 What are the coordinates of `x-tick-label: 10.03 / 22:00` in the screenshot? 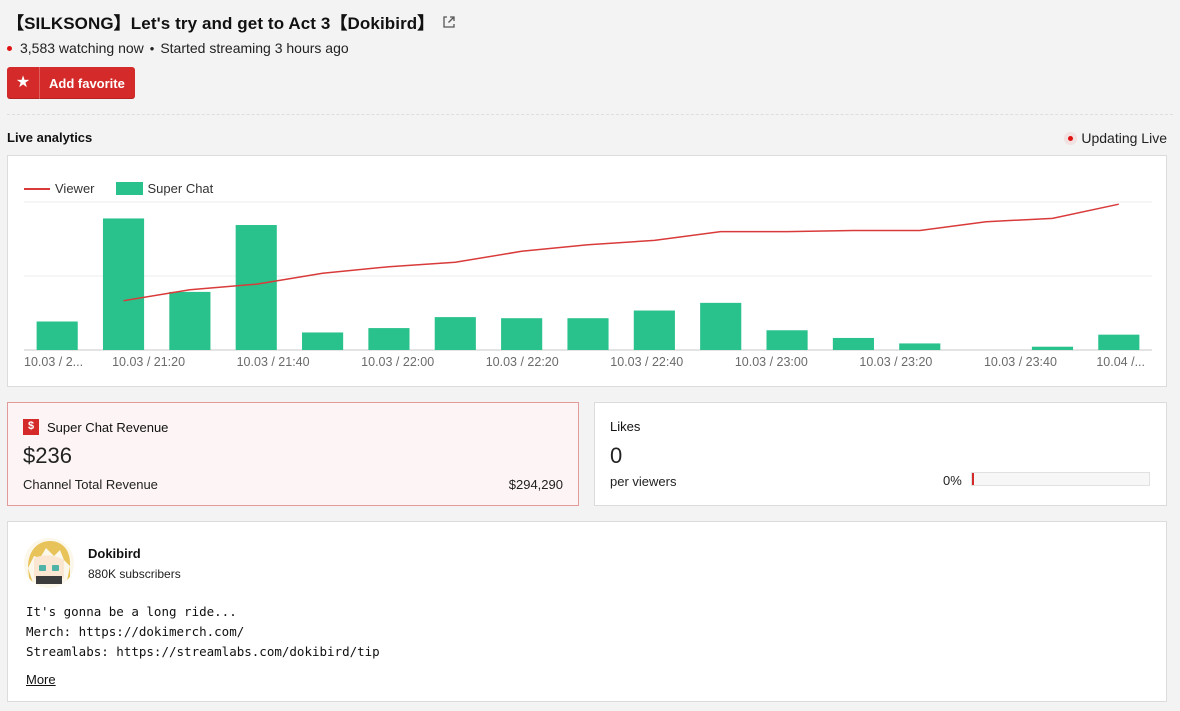 It's located at (397, 362).